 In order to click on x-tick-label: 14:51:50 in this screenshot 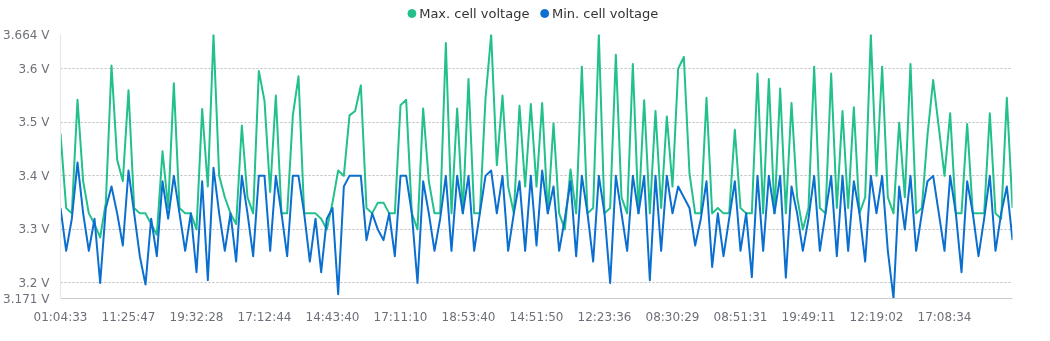, I will do `click(536, 316)`.